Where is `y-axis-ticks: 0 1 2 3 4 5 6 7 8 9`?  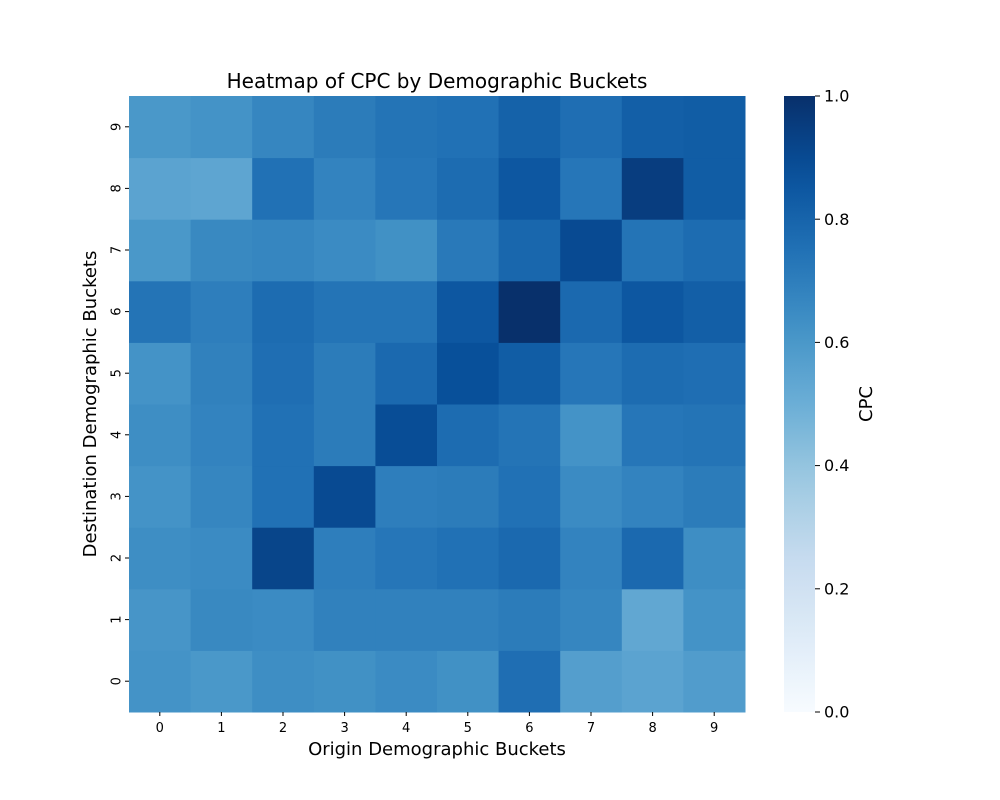
y-axis-ticks: 0 1 2 3 4 5 6 7 8 9 is located at coordinates (119, 404).